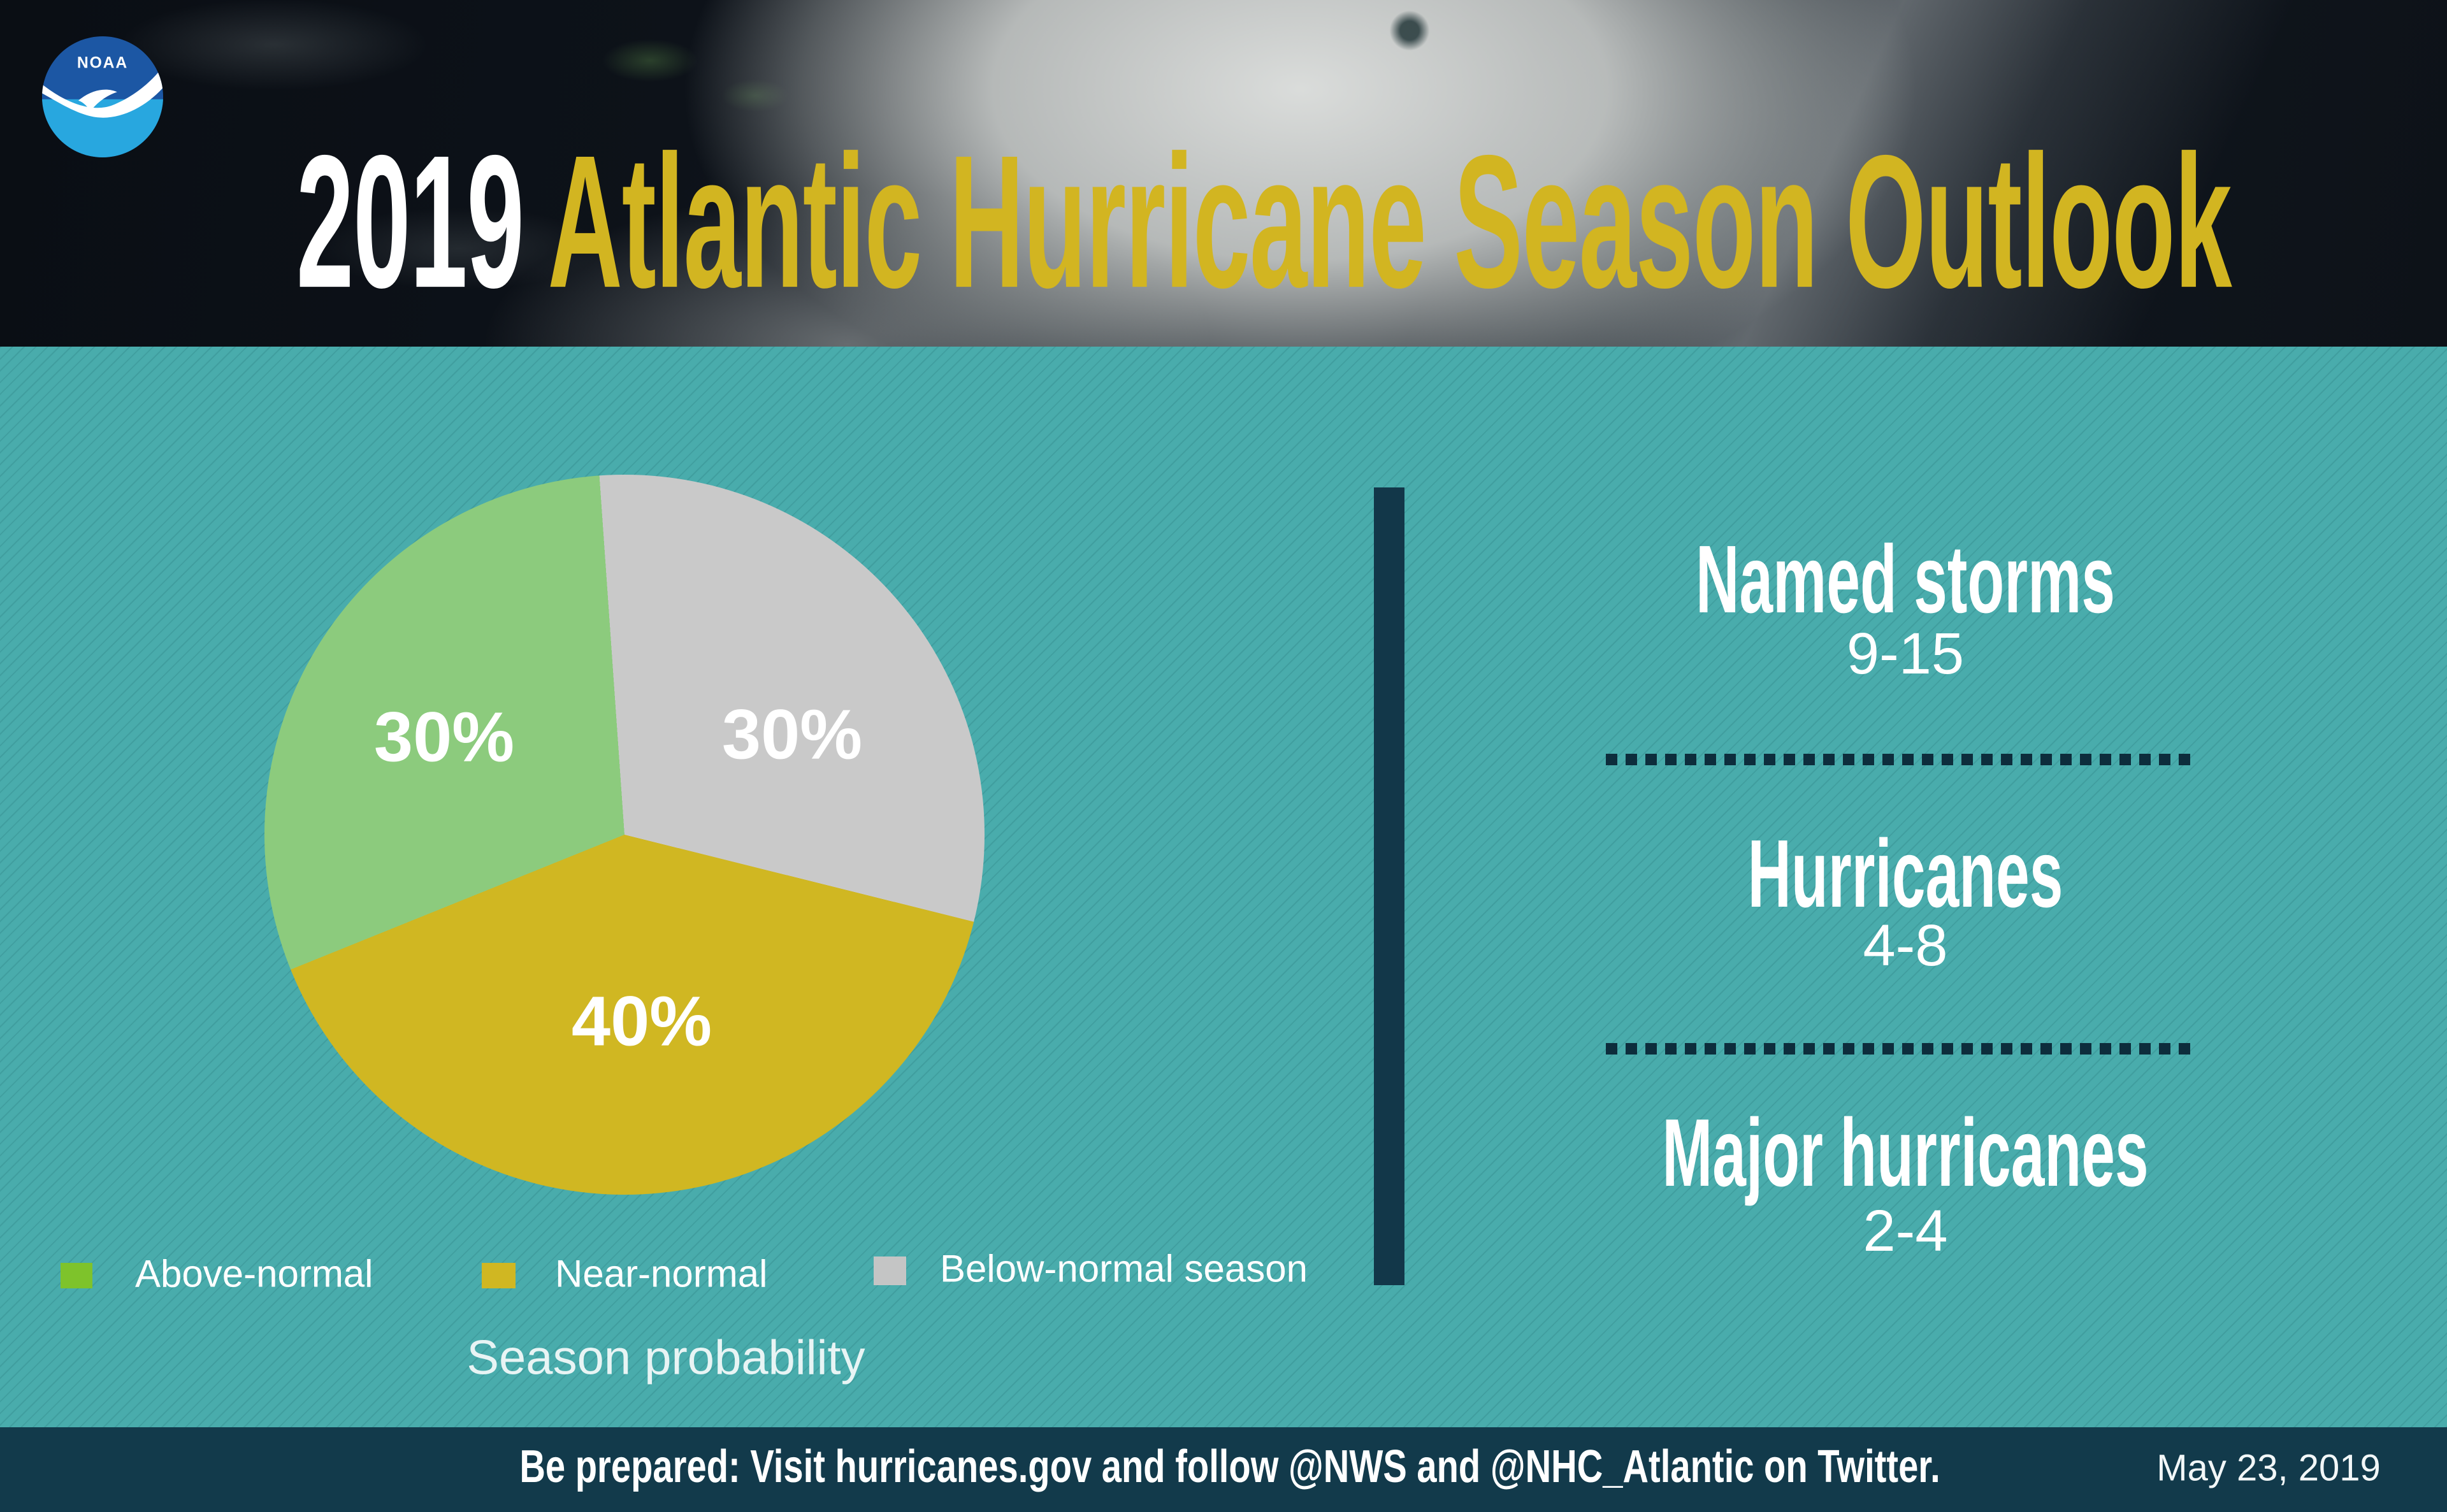 This screenshot has height=1512, width=2447. What do you see at coordinates (102, 62) in the screenshot?
I see `noaa-logo-text: NOAA` at bounding box center [102, 62].